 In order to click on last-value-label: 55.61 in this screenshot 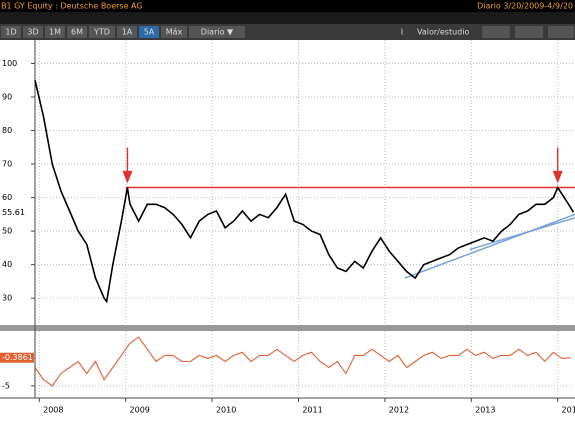, I will do `click(13, 212)`.